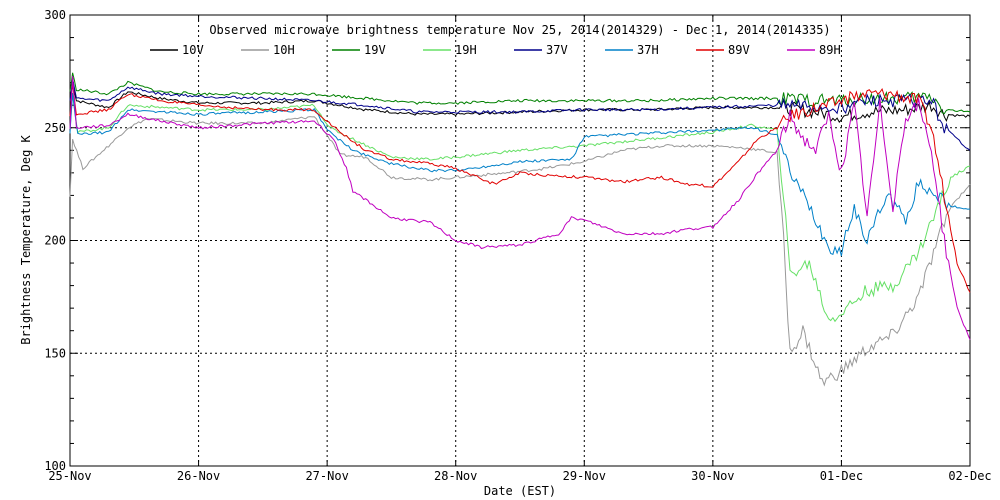  What do you see at coordinates (55, 353) in the screenshot?
I see `y-tick-label: 150` at bounding box center [55, 353].